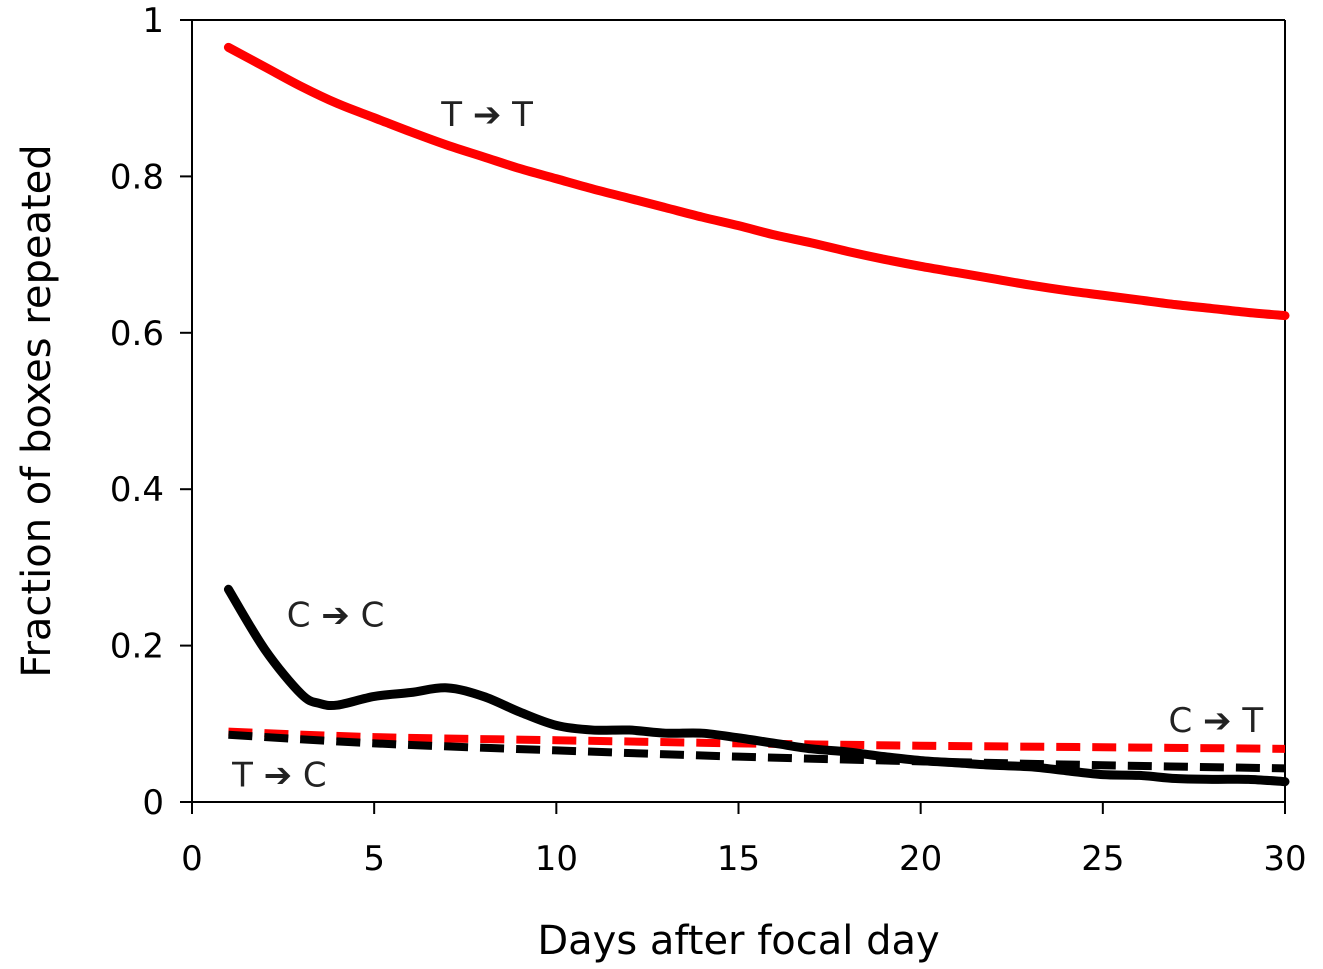 The image size is (1323, 969). Describe the element at coordinates (738, 941) in the screenshot. I see `x-axis-title: Days after focal day` at that location.